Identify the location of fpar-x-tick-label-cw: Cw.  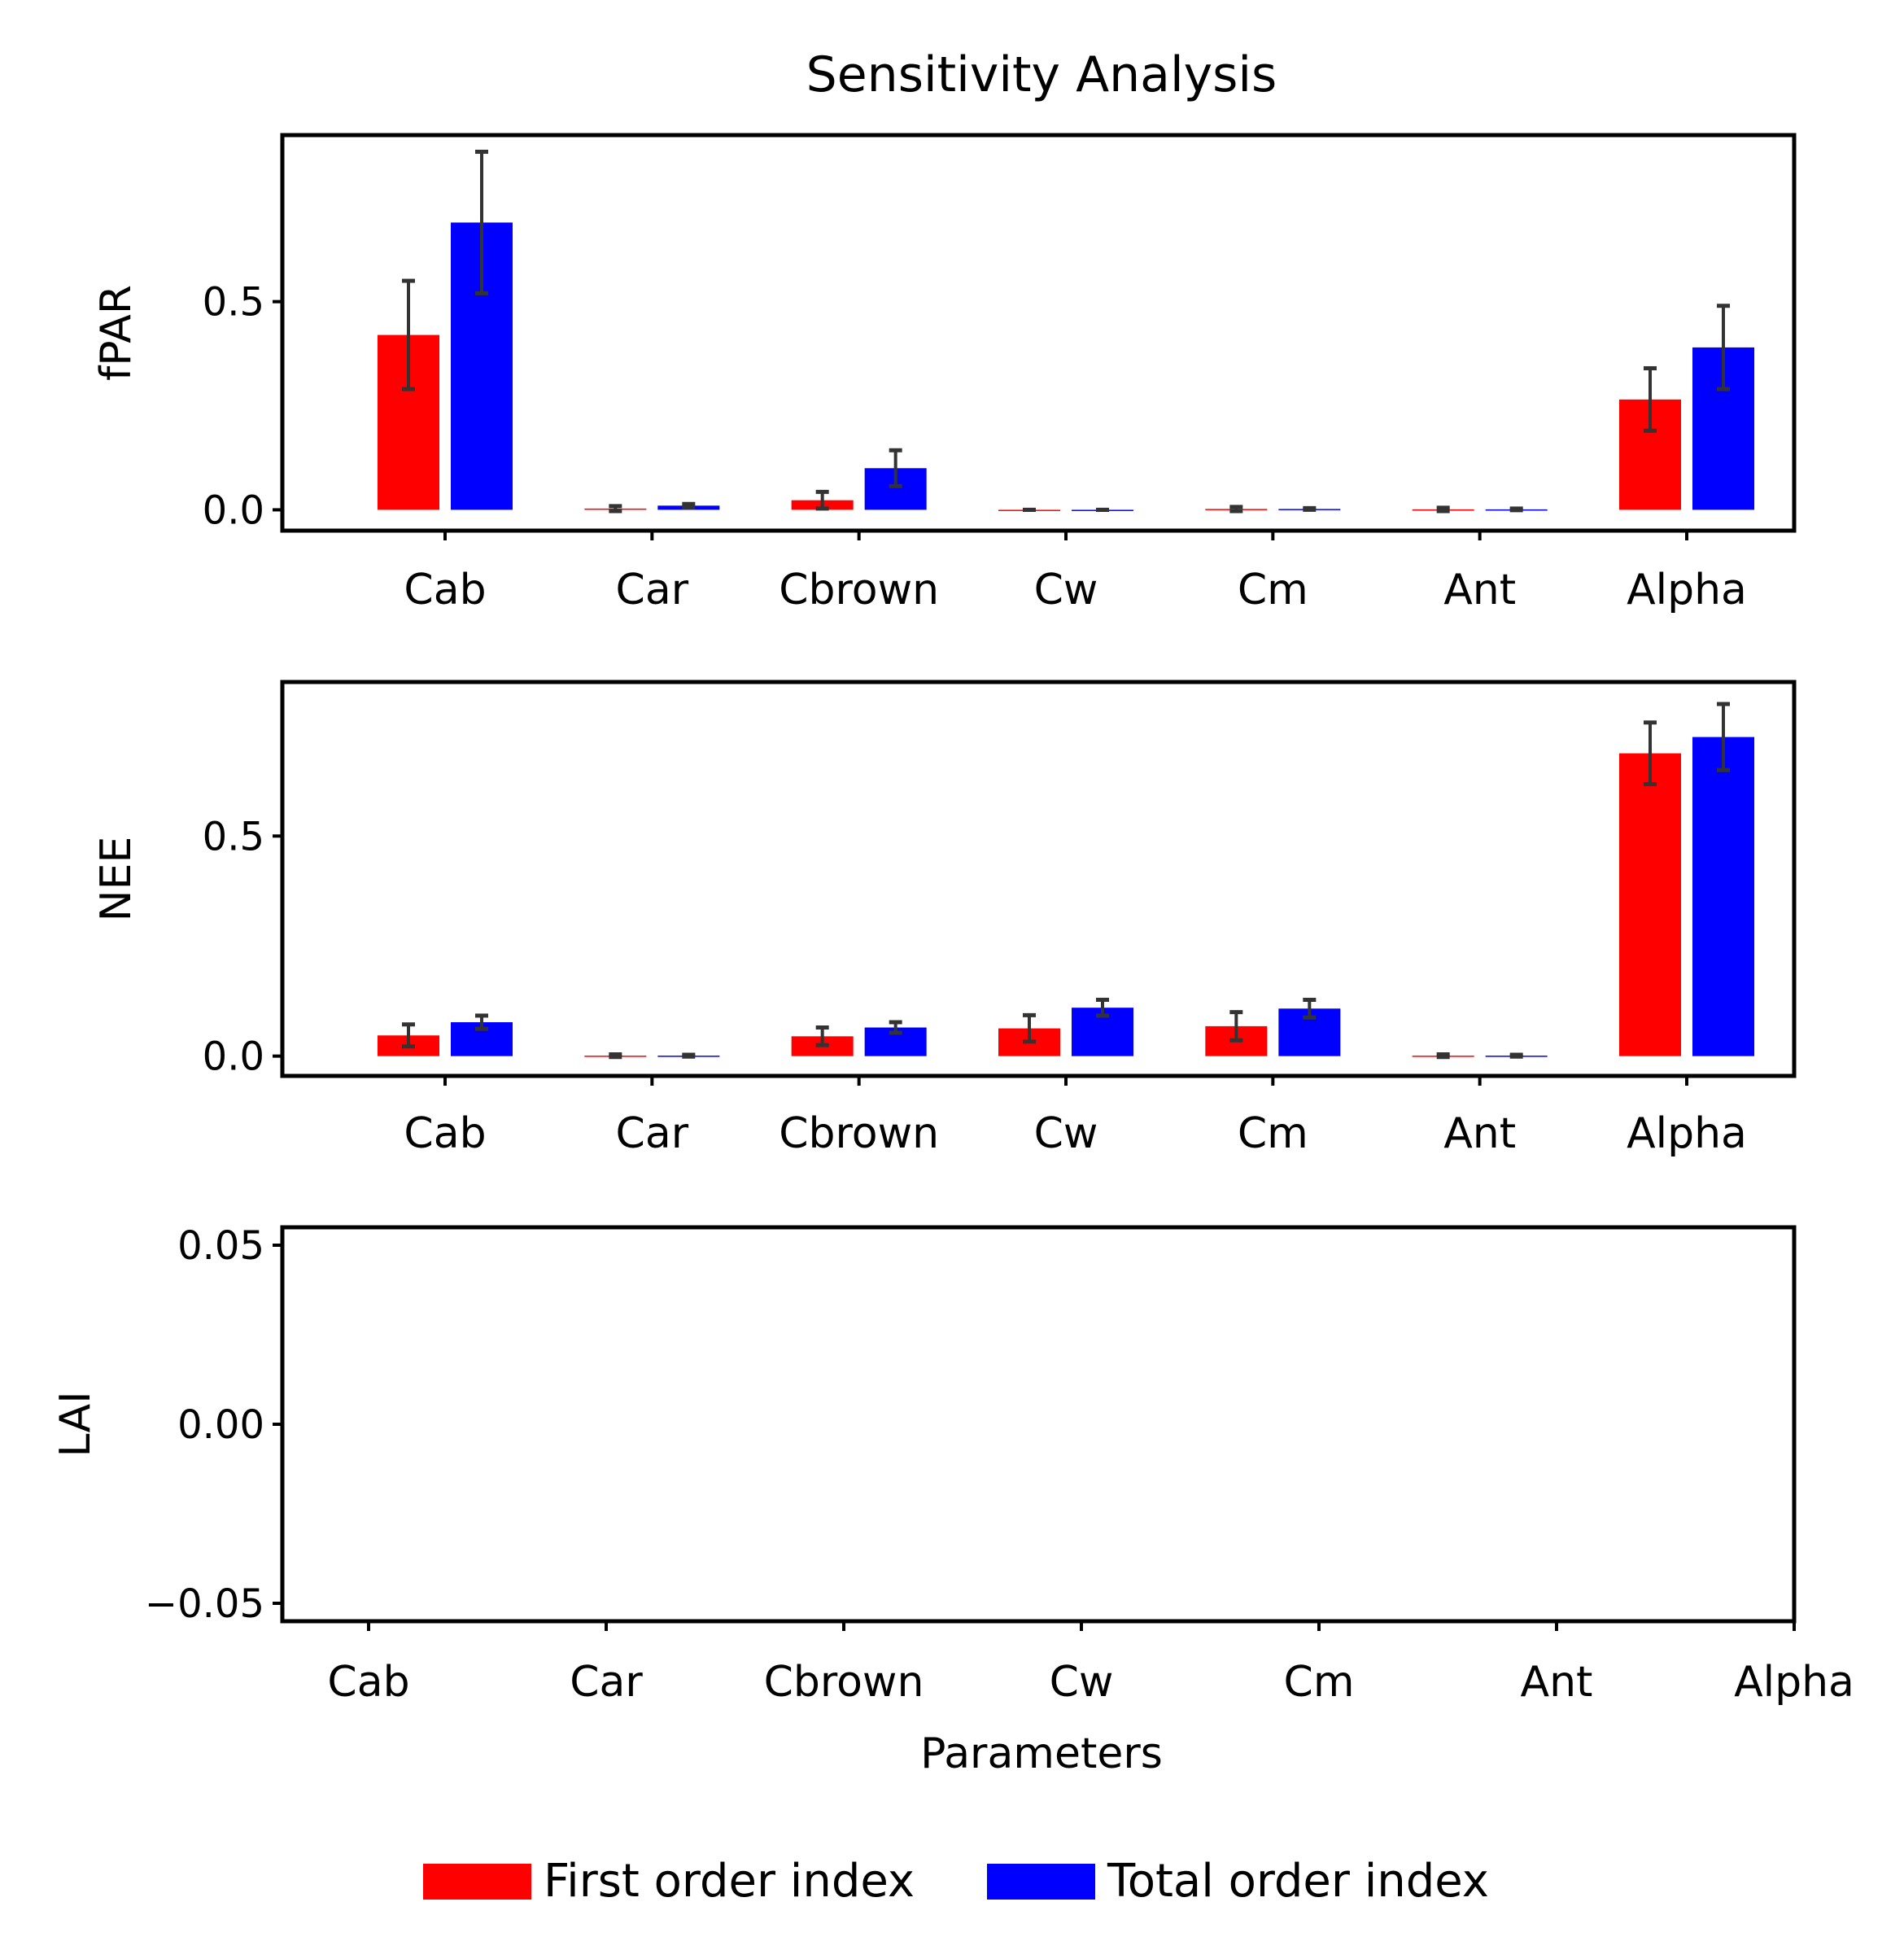
(1066, 590).